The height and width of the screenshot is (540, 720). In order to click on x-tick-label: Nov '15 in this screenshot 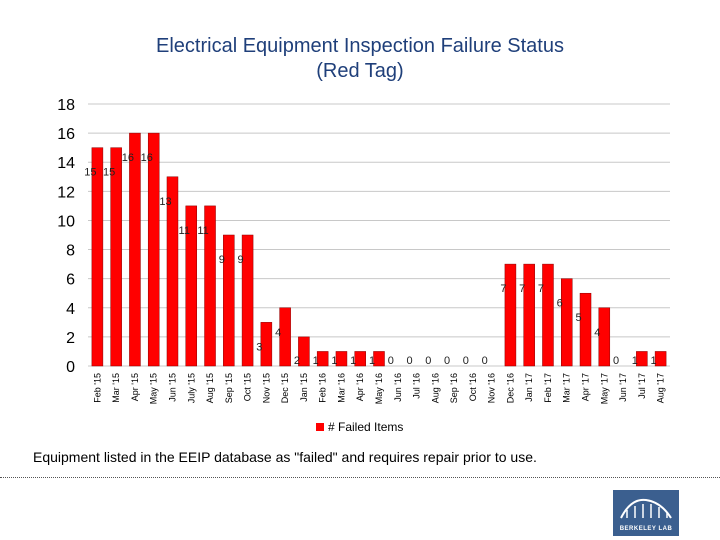, I will do `click(266, 388)`.